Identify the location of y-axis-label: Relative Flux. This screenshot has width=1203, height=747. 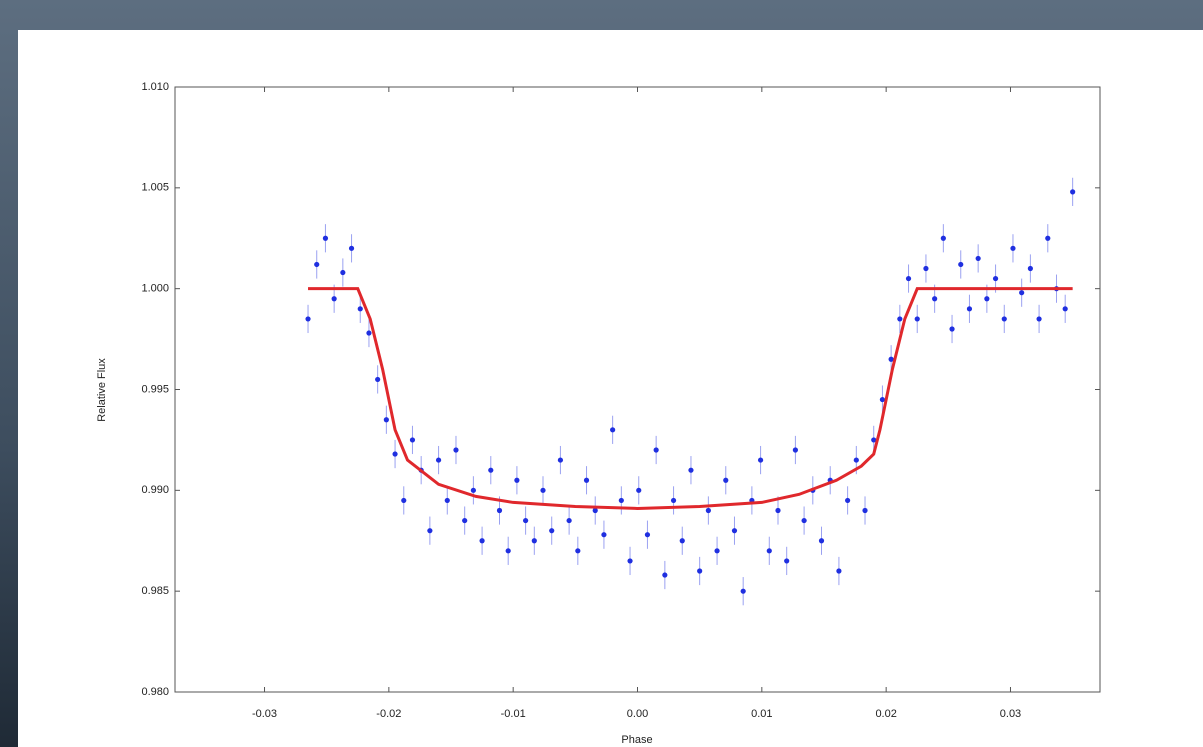
(102, 390).